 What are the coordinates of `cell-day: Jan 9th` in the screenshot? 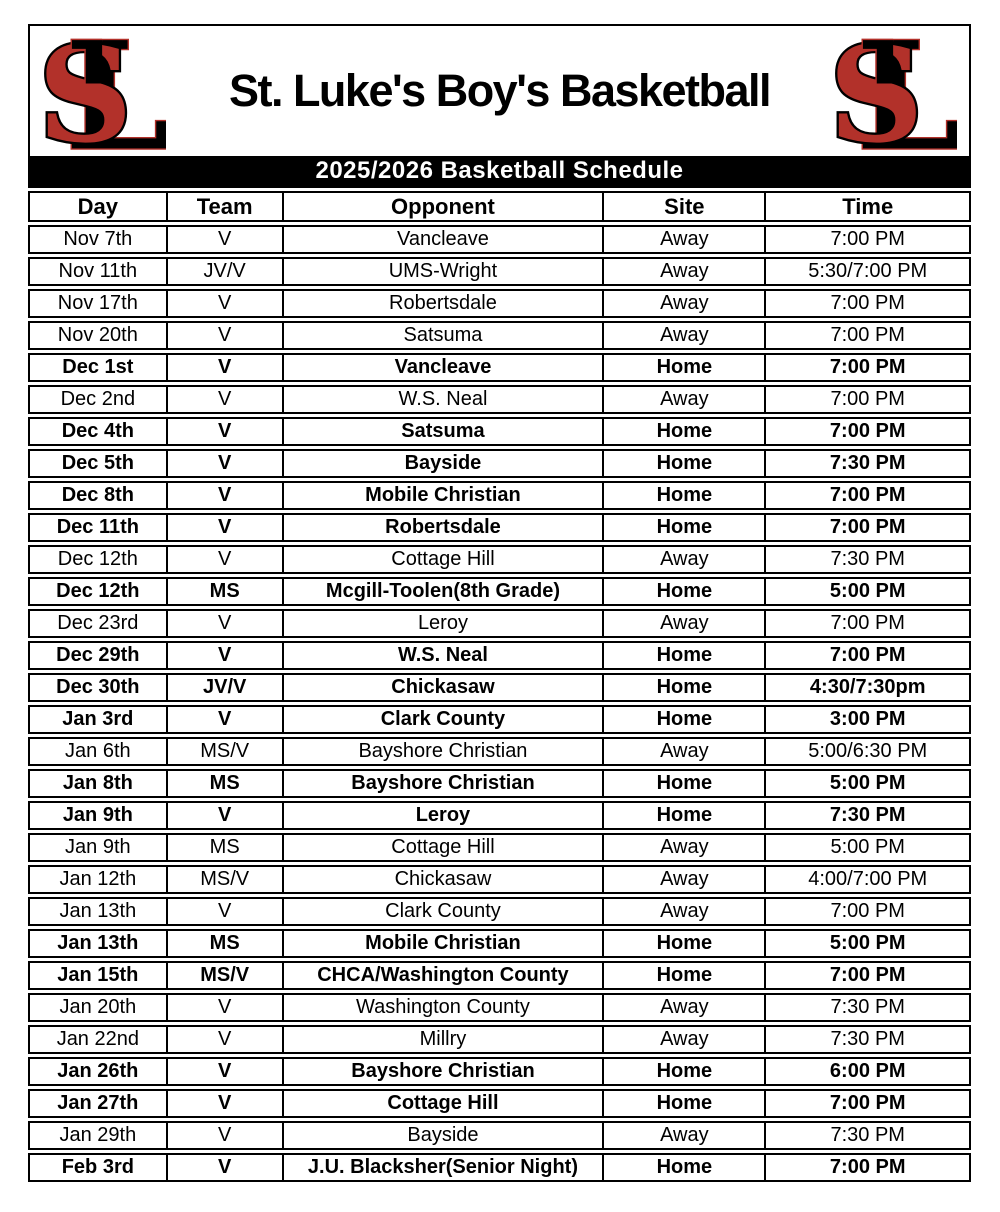 It's located at (97, 847).